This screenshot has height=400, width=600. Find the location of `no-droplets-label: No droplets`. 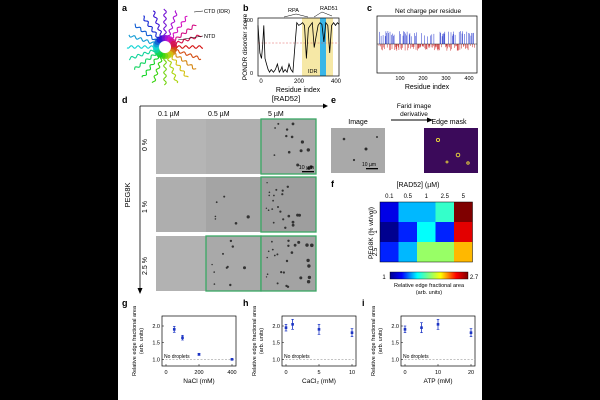

no-droplets-label: No droplets is located at coordinates (177, 357).